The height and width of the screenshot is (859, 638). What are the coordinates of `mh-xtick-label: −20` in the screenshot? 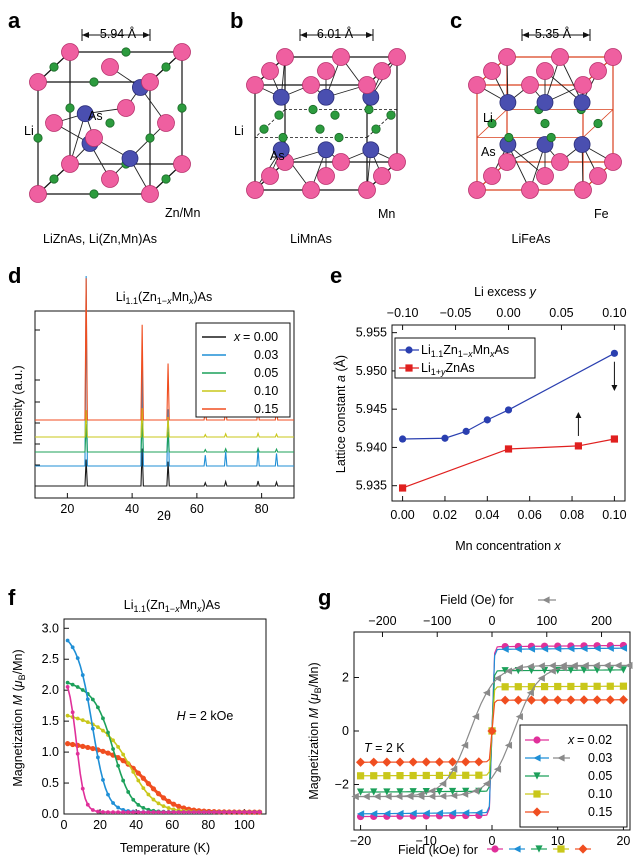 It's located at (360, 841).